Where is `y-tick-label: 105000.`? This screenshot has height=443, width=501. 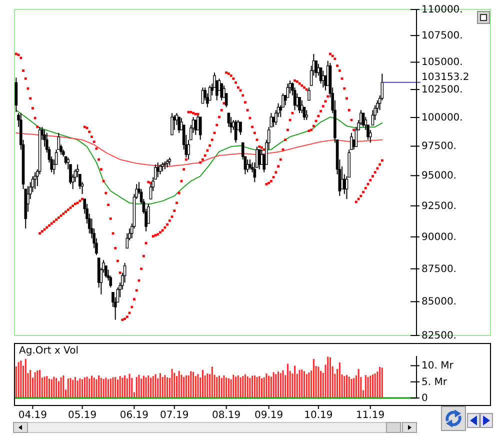
y-tick-label: 105000. is located at coordinates (442, 62).